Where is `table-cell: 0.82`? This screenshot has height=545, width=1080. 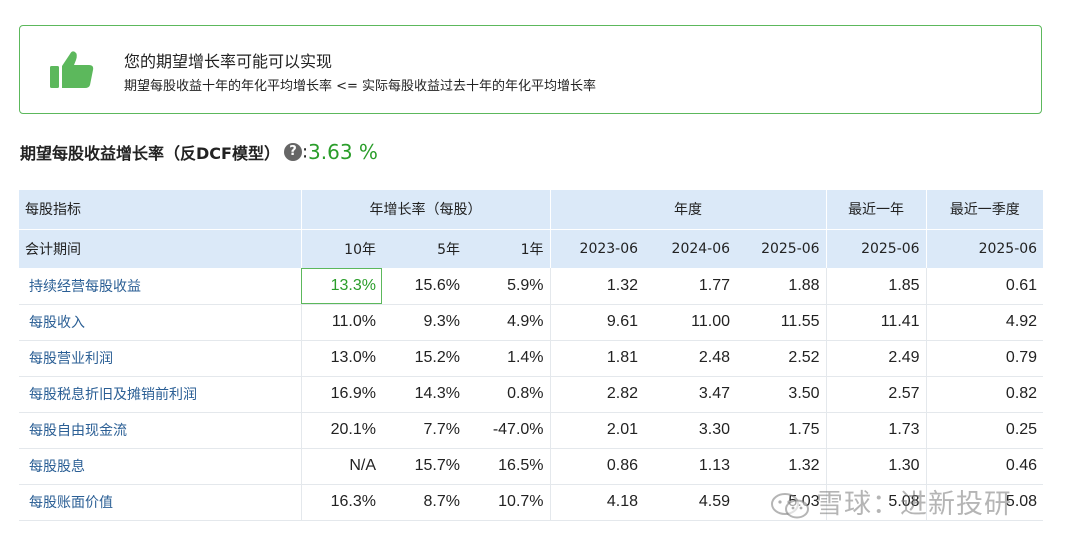
table-cell: 0.82 is located at coordinates (984, 394).